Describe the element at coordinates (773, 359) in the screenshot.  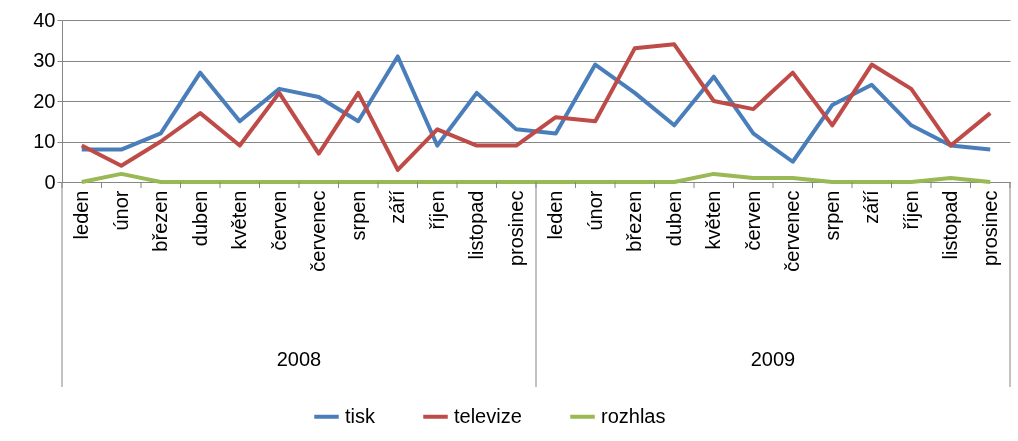
I see `text: 2009` at that location.